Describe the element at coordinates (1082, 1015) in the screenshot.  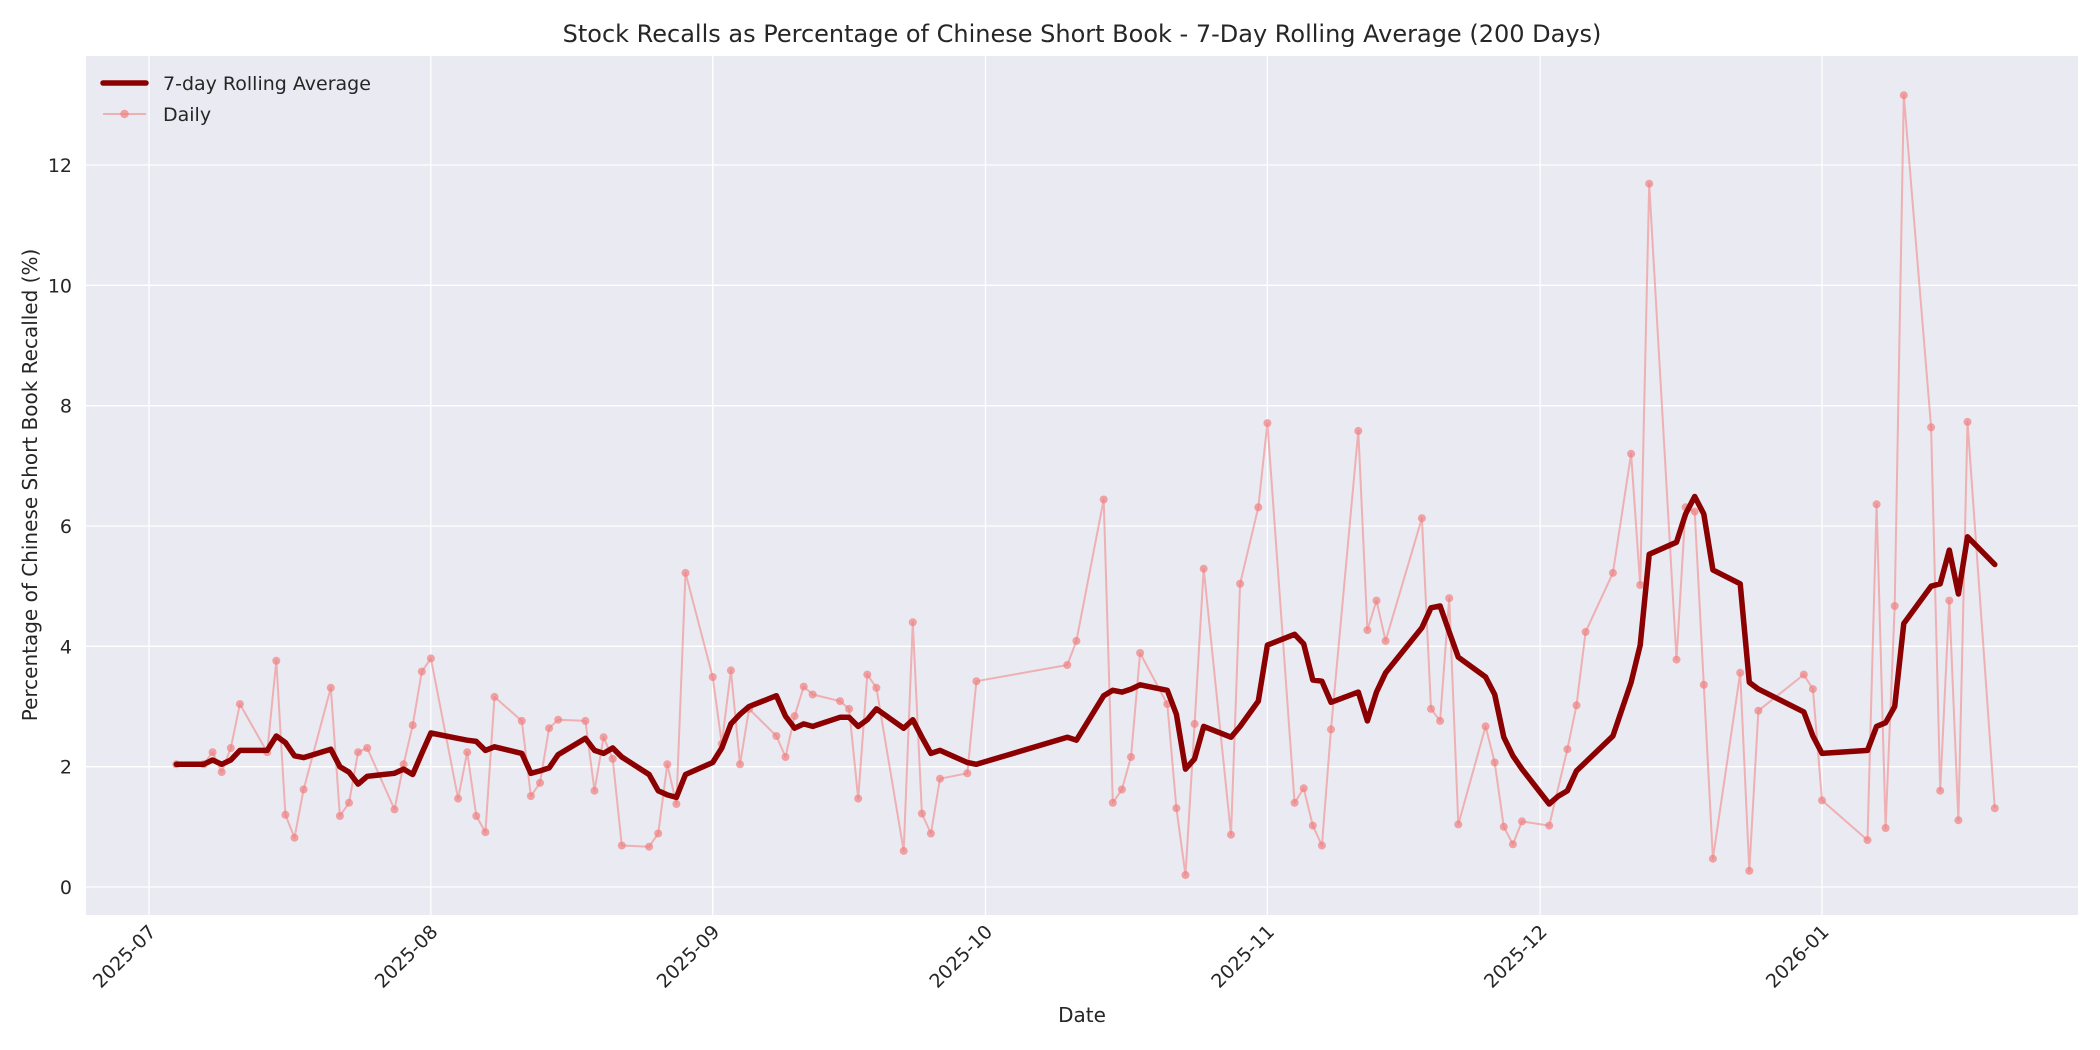
I see `x-axis-label: Date` at that location.